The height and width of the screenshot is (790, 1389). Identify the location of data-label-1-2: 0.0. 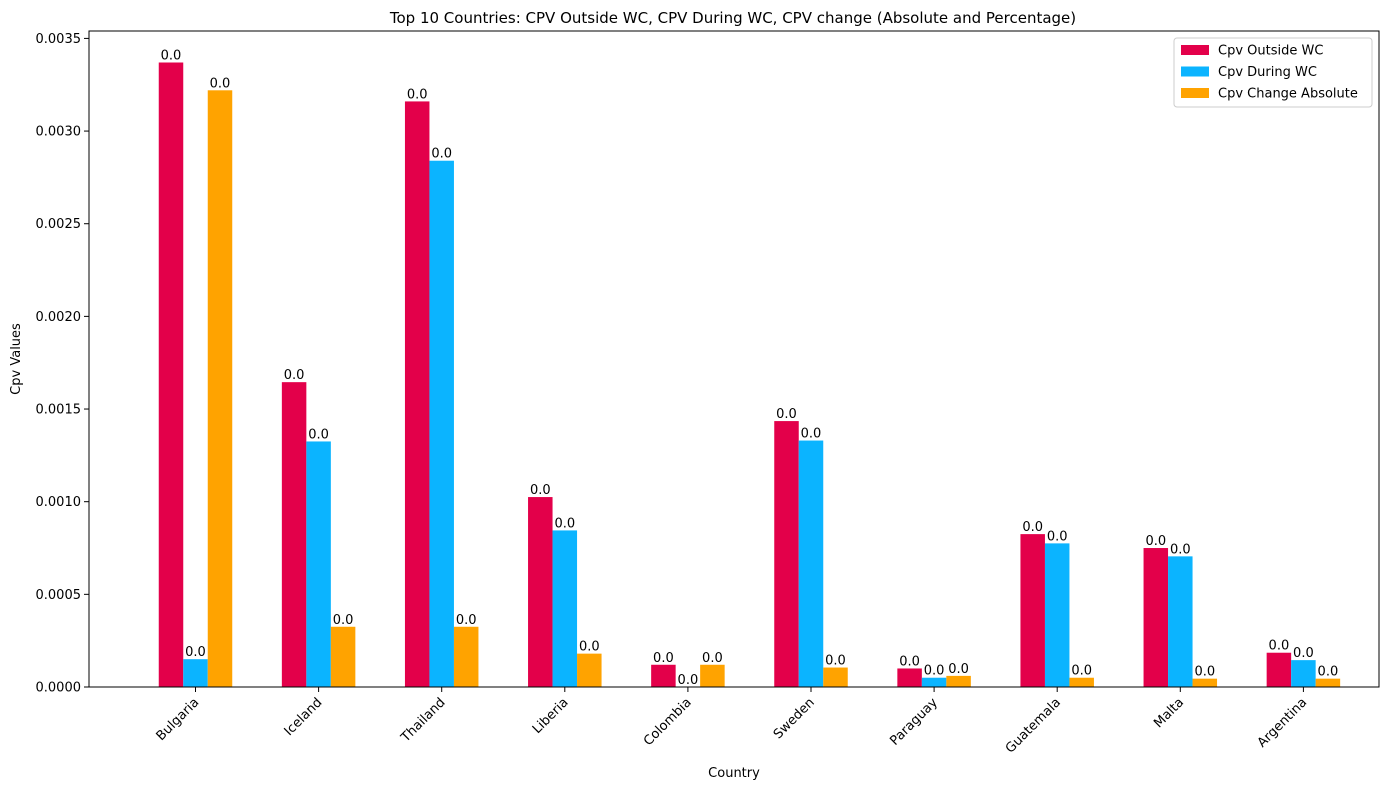
(441, 154).